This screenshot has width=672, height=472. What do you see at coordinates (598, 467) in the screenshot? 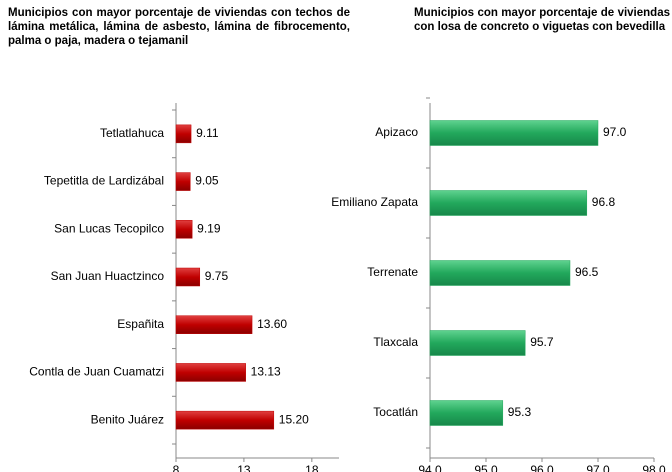
I see `x-tick-label: 97.0` at bounding box center [598, 467].